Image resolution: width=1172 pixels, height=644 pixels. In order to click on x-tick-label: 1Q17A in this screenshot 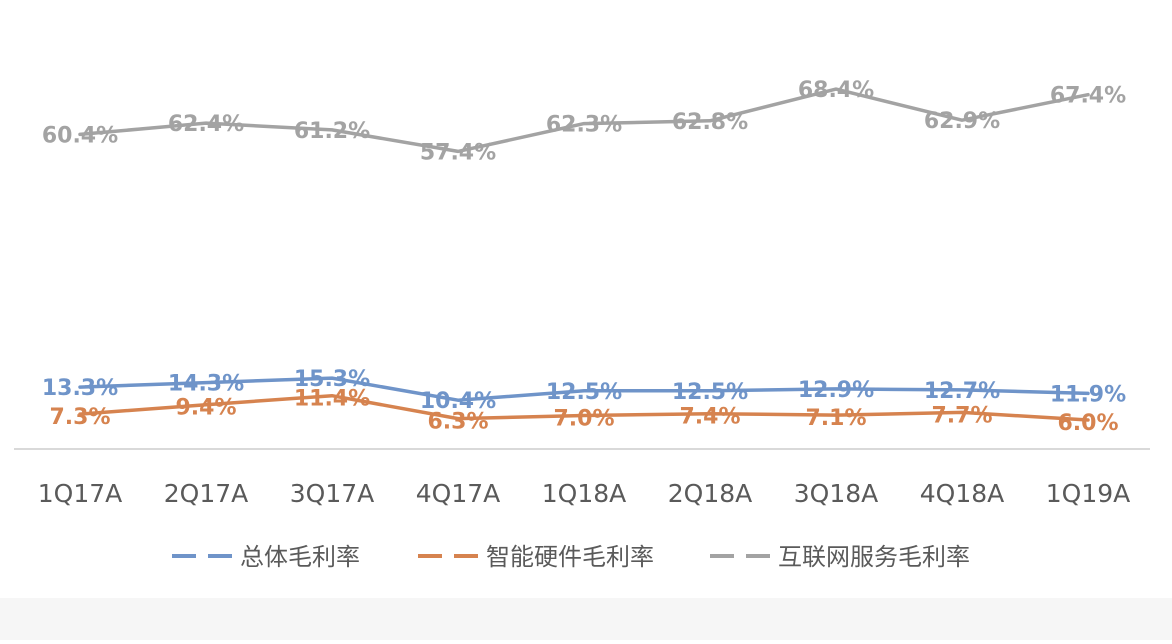, I will do `click(80, 493)`.